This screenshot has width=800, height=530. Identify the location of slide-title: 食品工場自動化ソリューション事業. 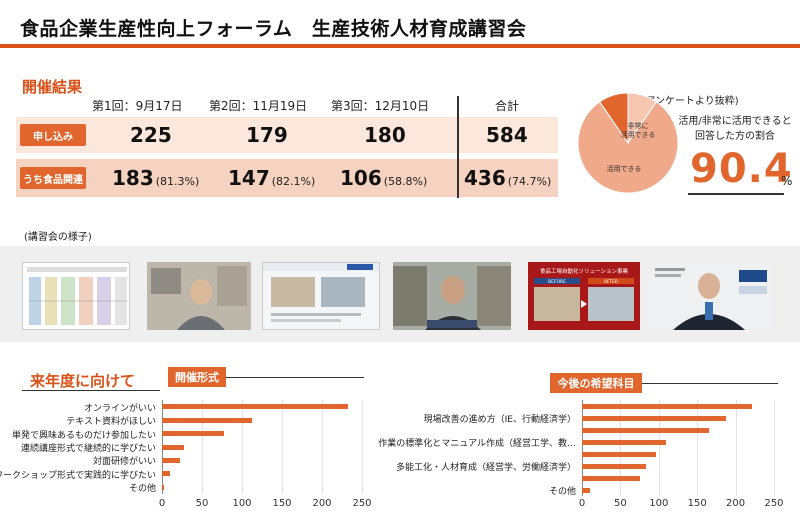
(584, 271).